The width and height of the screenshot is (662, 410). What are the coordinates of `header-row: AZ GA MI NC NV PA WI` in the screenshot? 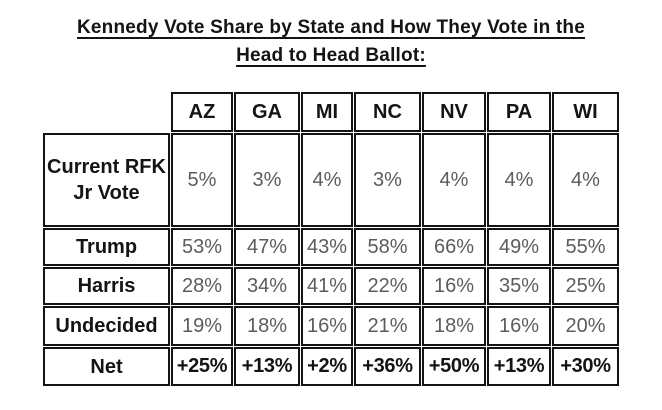 It's located at (331, 112).